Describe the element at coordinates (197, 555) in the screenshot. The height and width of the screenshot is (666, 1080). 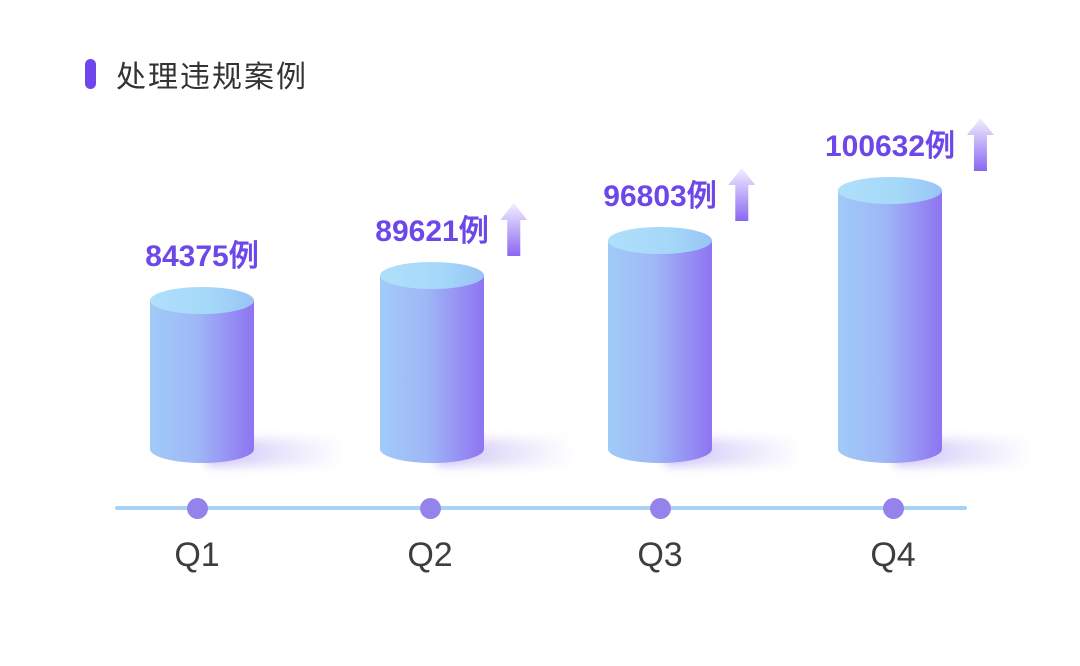
I see `category-label-q1: Q1` at that location.